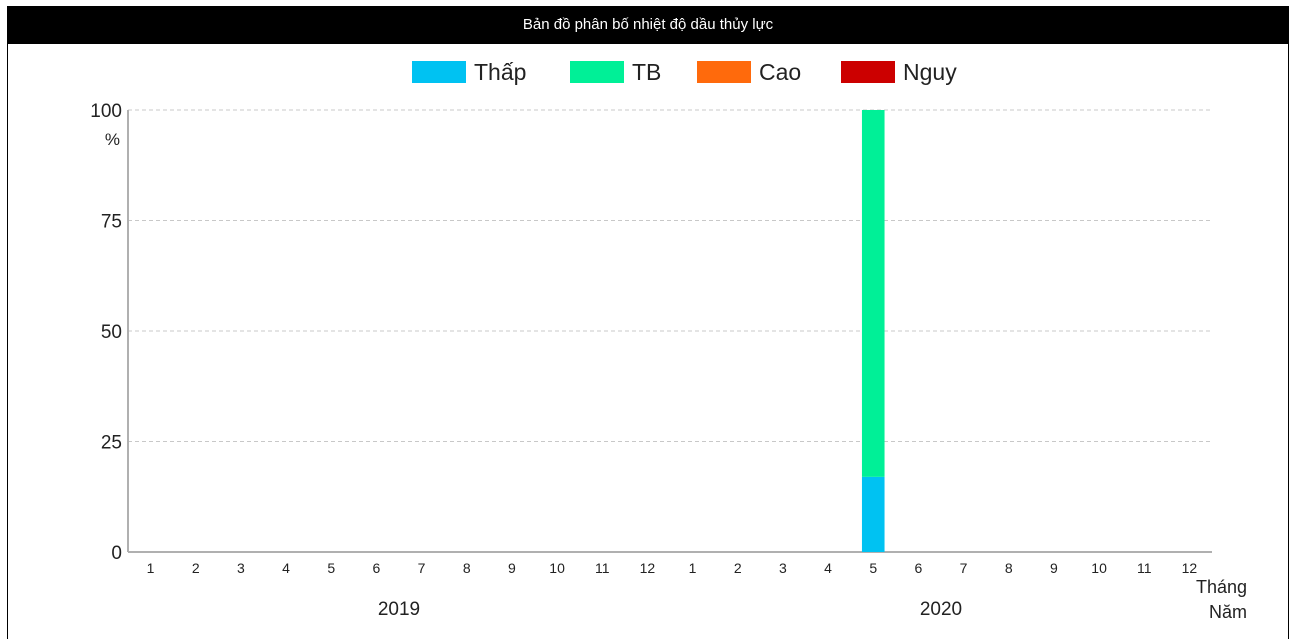 The width and height of the screenshot is (1296, 639). I want to click on chart-title: Bản đồ phân bố nhiệt độ dầu thủy lực, so click(648, 25).